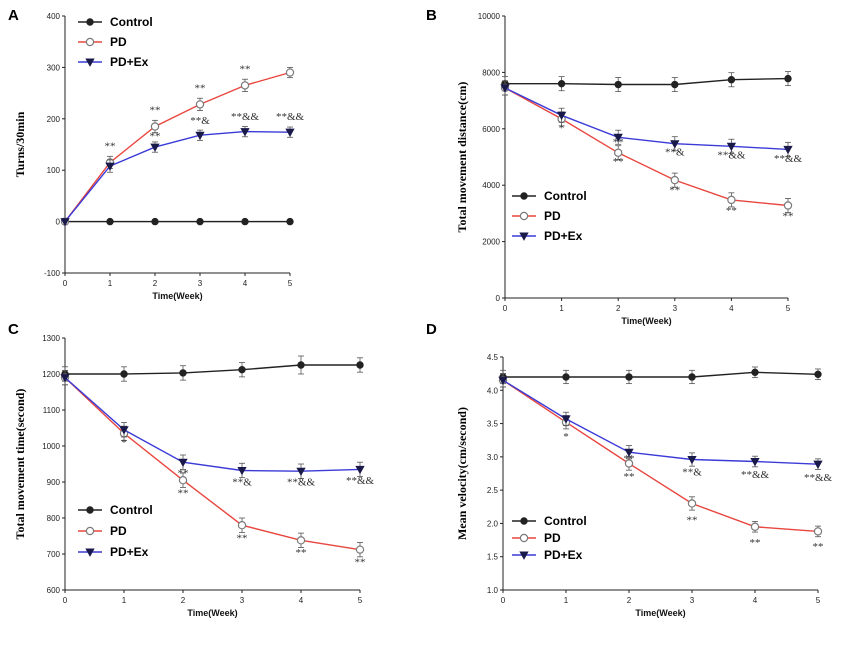 The image size is (850, 647). I want to click on series-line-control, so click(661, 374).